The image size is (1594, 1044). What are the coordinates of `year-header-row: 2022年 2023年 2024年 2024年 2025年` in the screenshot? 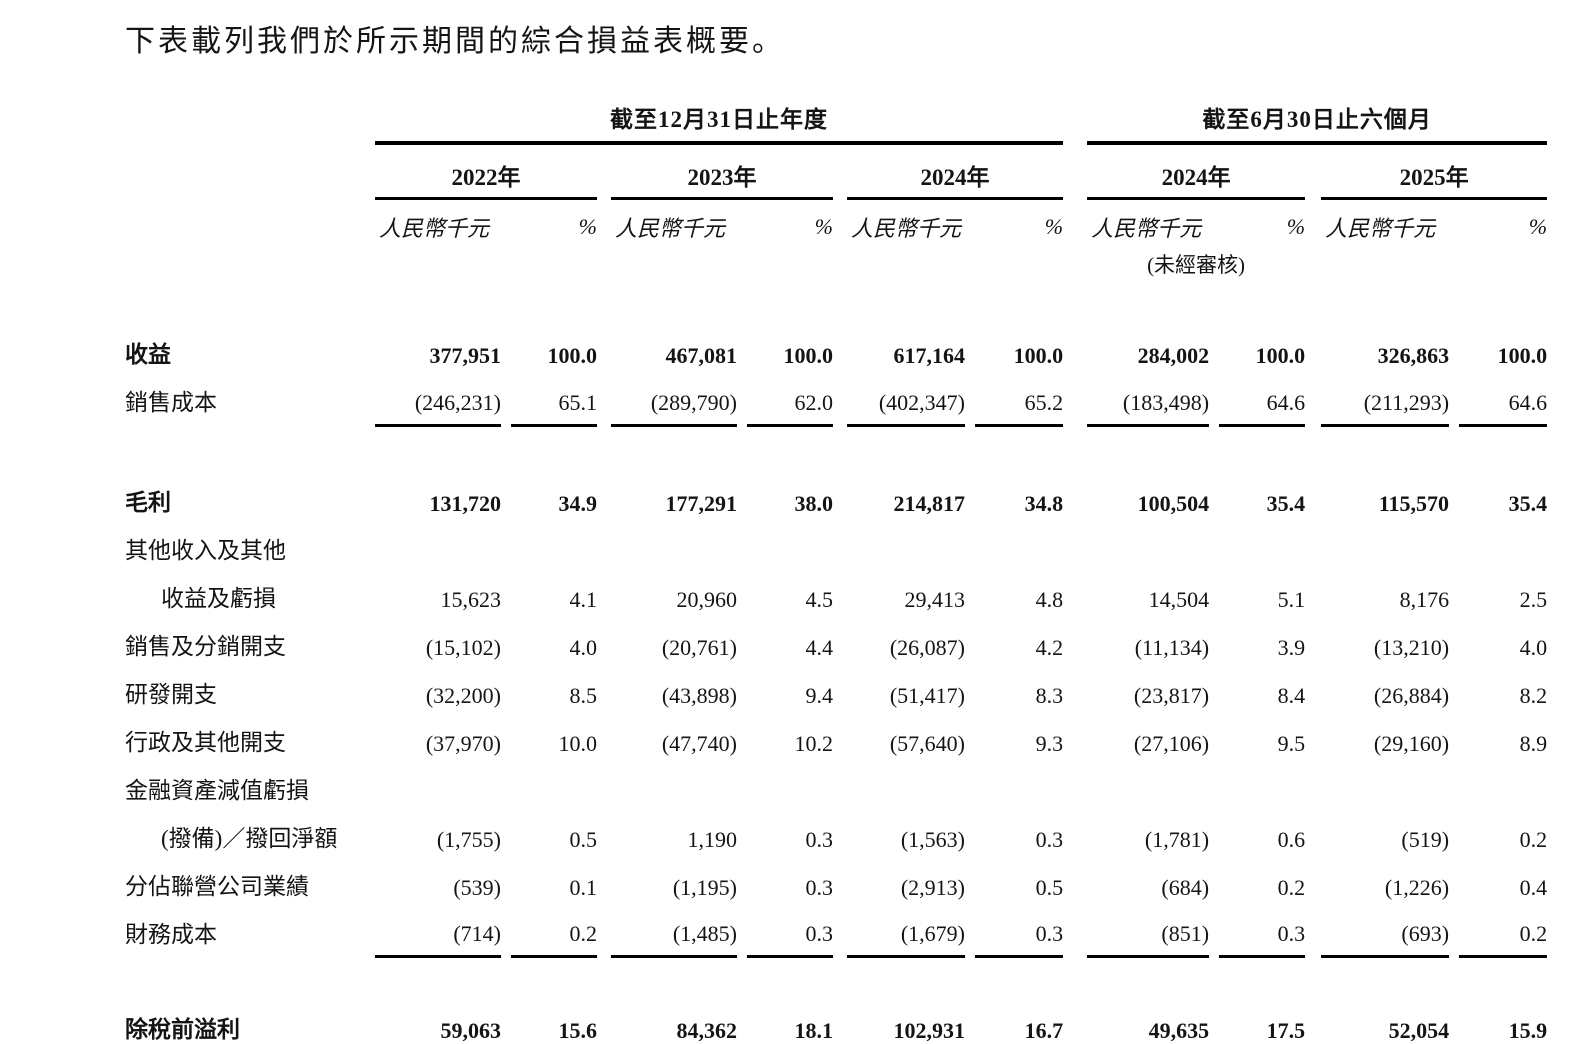 It's located at (836, 171).